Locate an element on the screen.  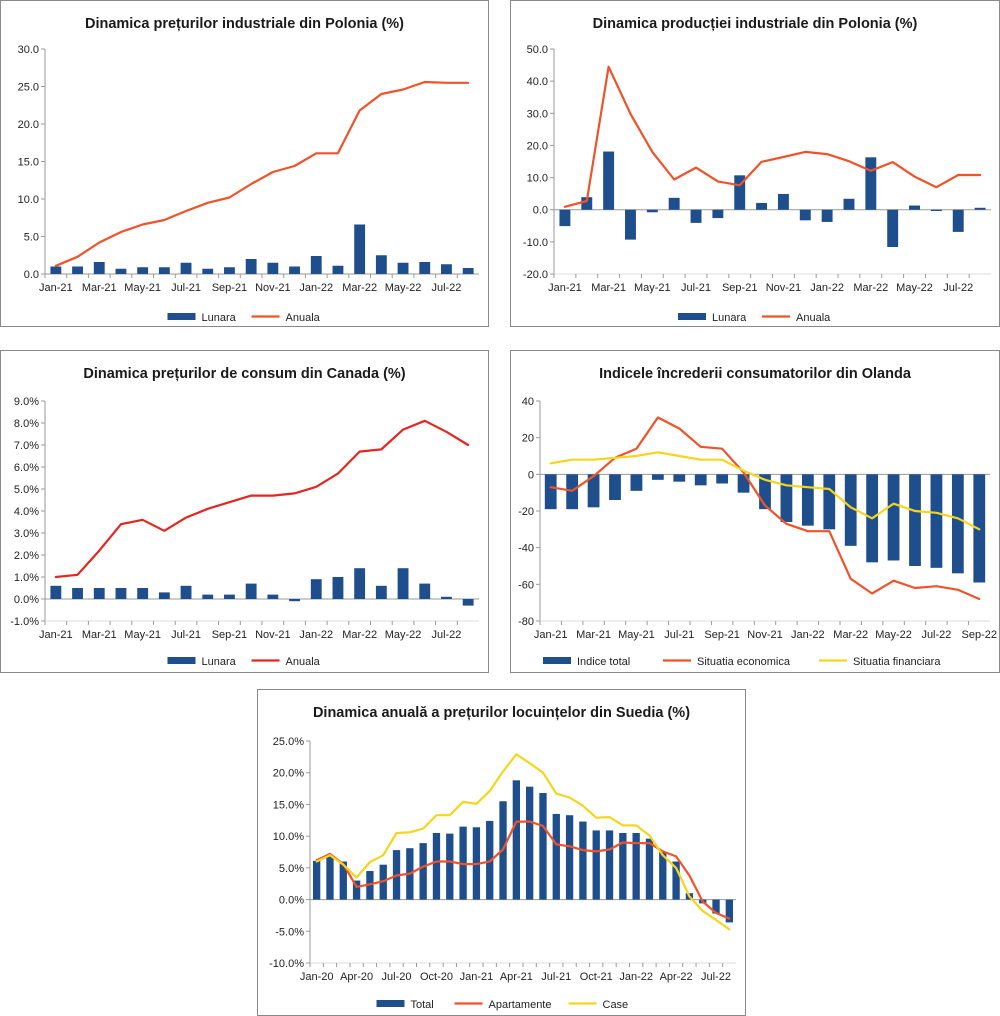
y-tick-label: 25.0 is located at coordinates (28, 88).